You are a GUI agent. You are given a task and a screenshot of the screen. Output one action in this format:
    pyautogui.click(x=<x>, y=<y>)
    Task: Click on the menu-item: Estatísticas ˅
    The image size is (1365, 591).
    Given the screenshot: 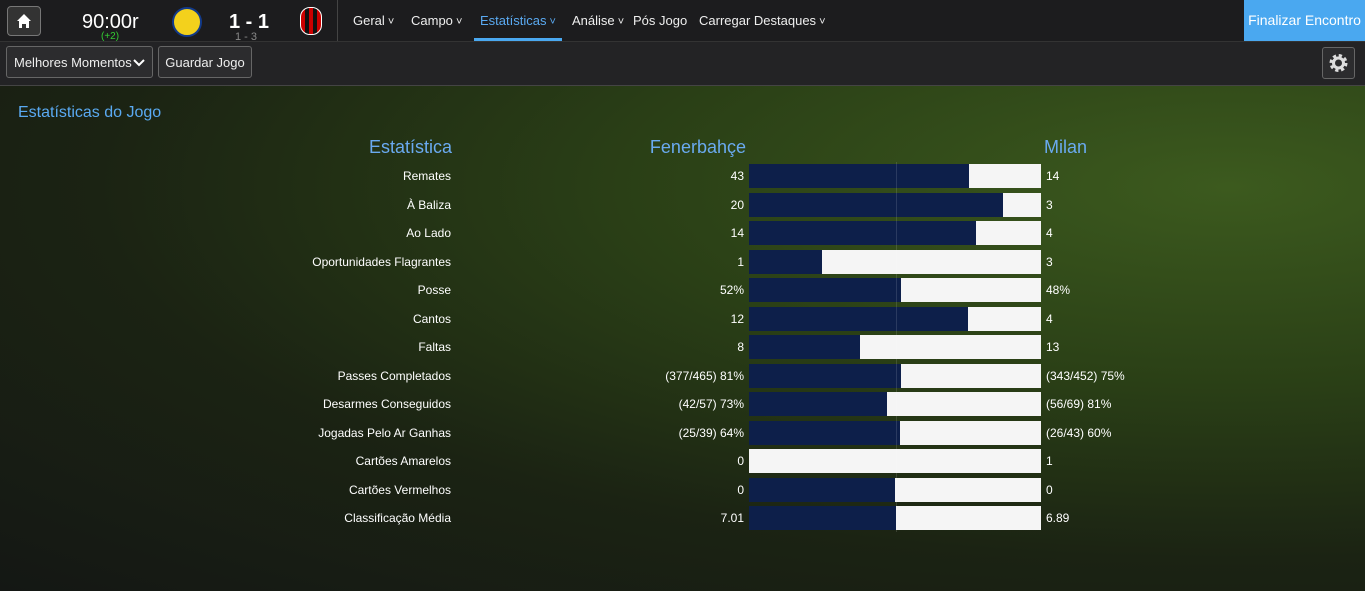 What is the action you would take?
    pyautogui.click(x=518, y=20)
    